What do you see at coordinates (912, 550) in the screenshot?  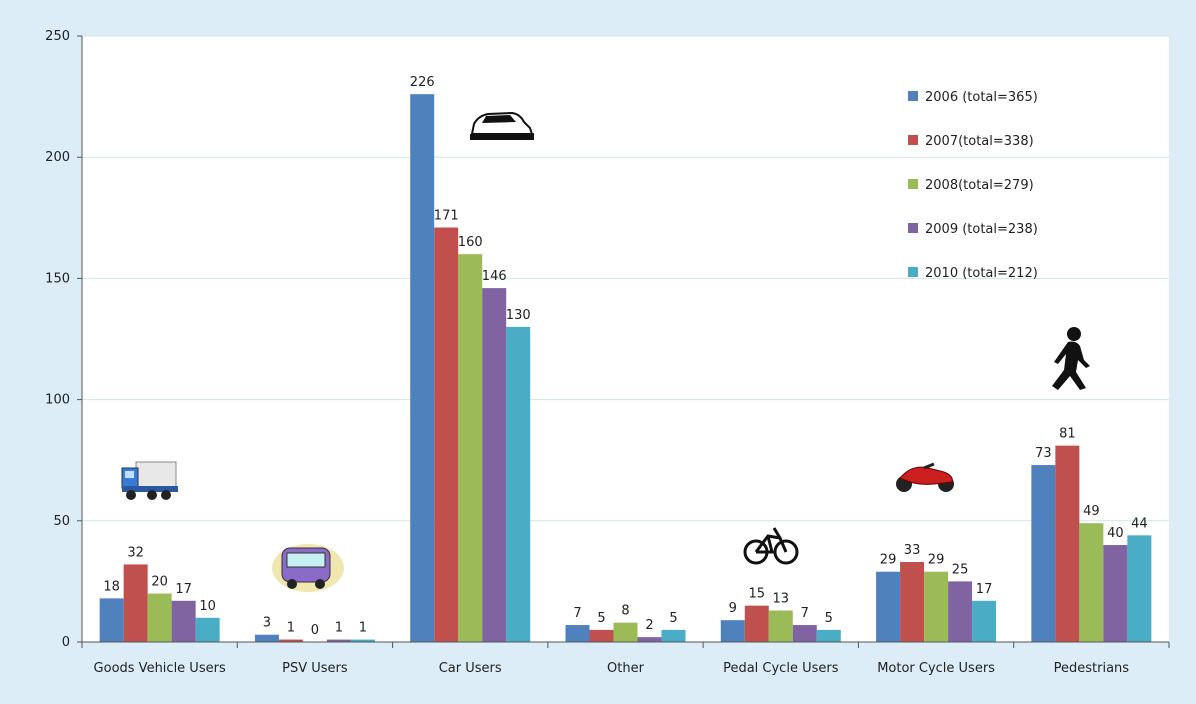 I see `data-label: 33` at bounding box center [912, 550].